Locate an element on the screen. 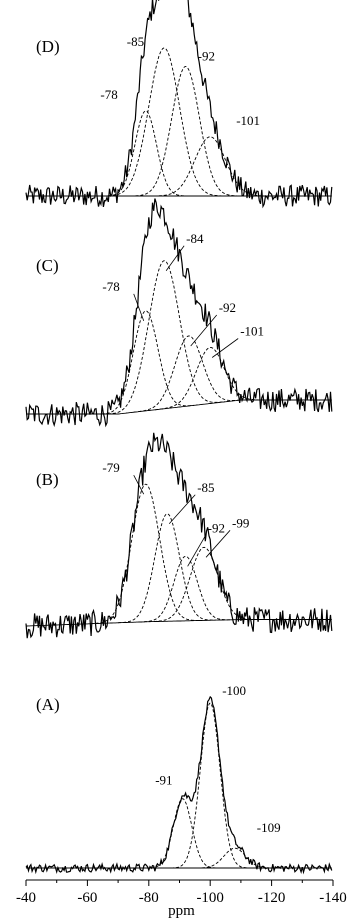 The image size is (353, 922). x-tick-label: -120 is located at coordinates (272, 898).